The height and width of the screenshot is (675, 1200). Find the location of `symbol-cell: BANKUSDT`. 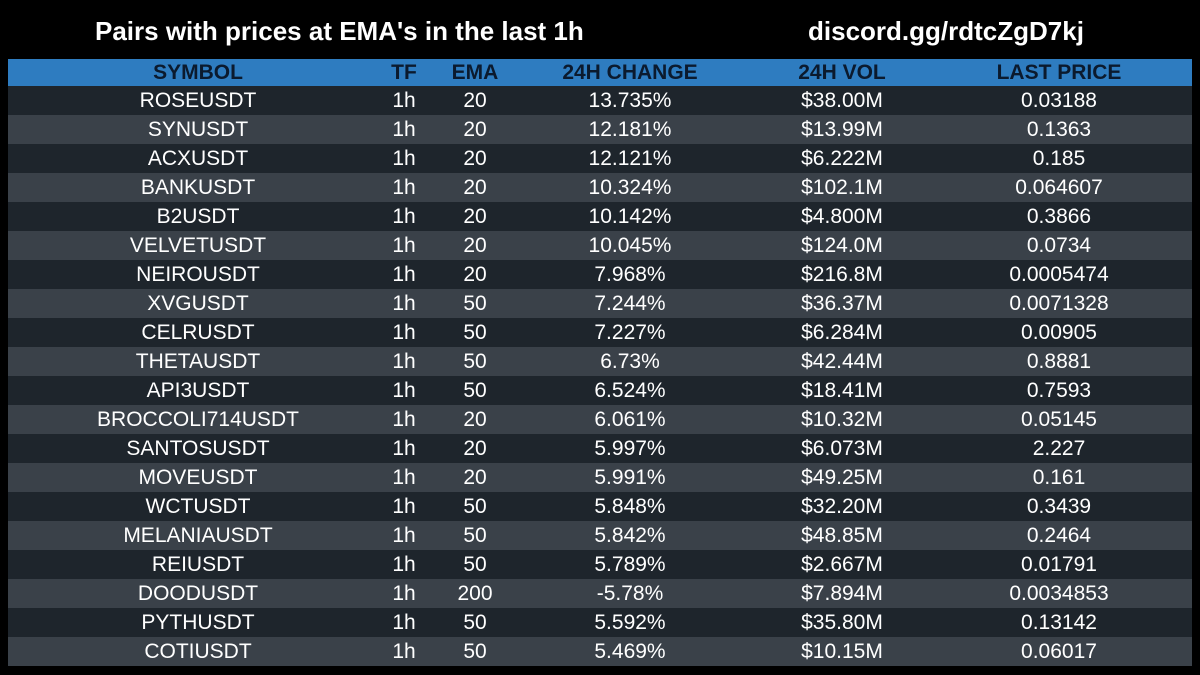

symbol-cell: BANKUSDT is located at coordinates (198, 187).